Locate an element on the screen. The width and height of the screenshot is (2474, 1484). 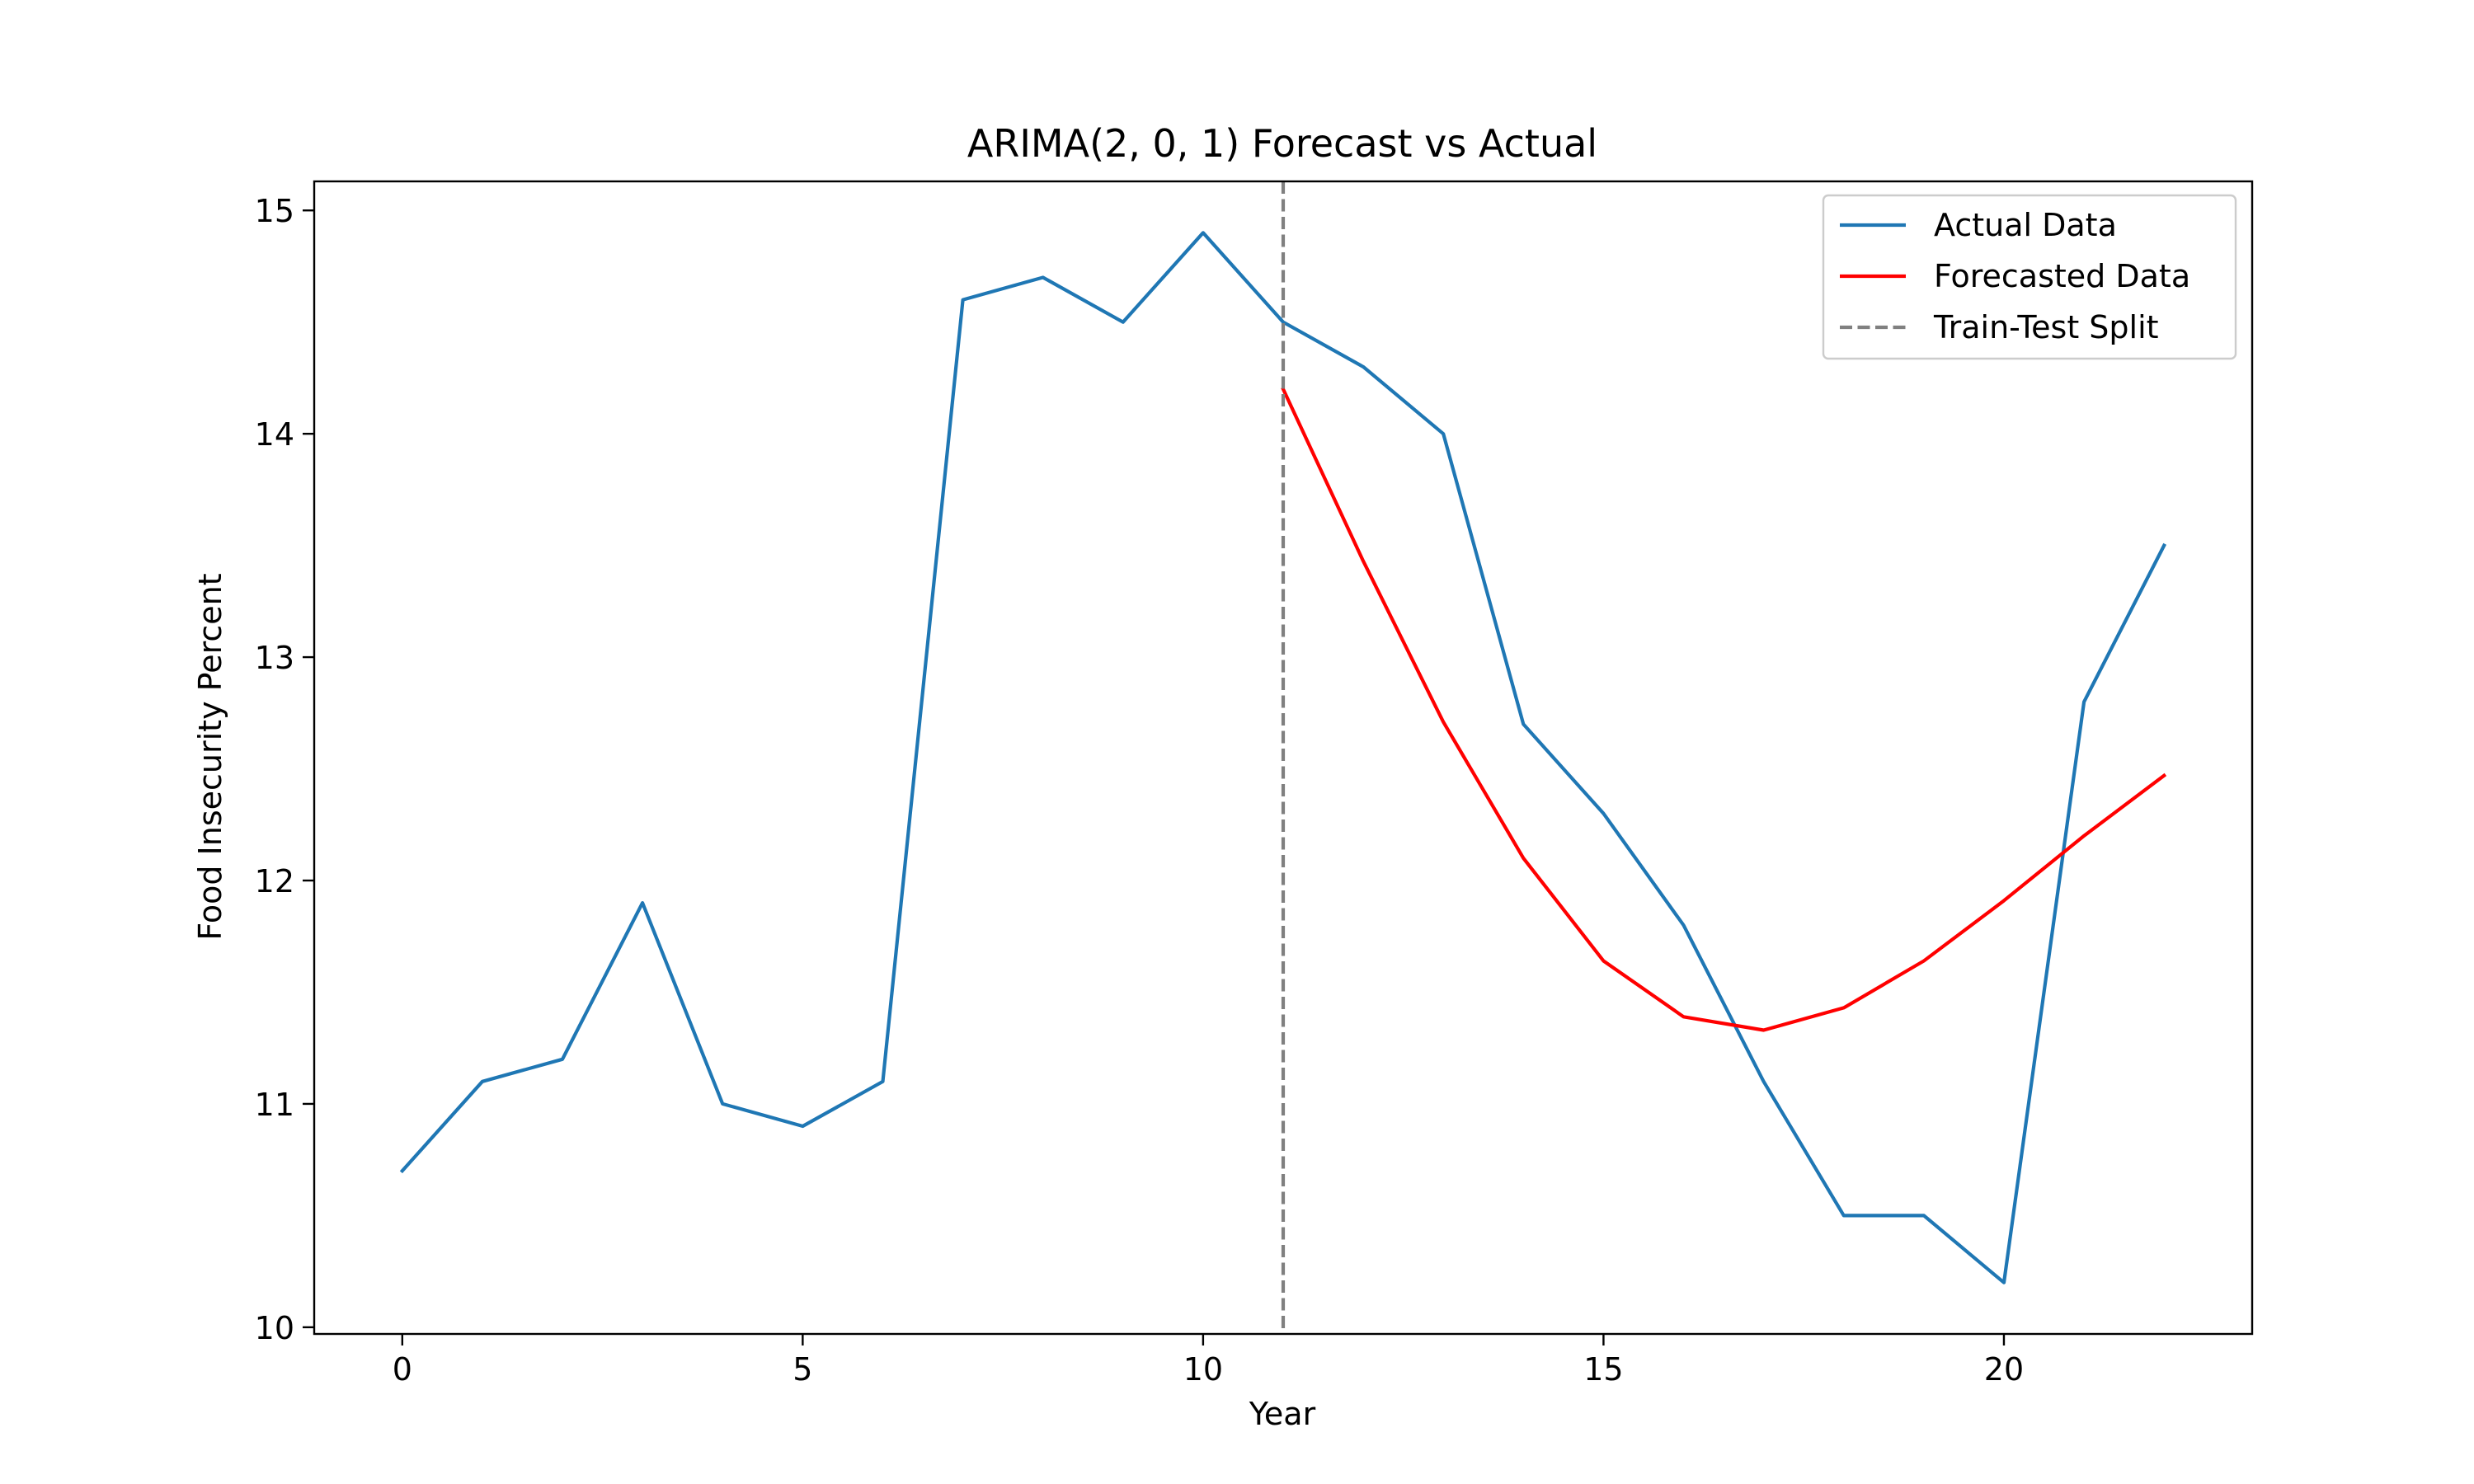
legend-label-actual: Actual Data is located at coordinates (2025, 225).